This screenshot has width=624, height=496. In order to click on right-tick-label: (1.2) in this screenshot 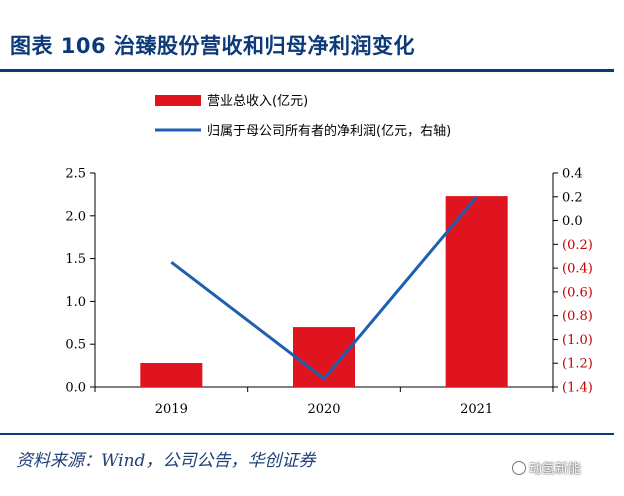, I will do `click(577, 364)`.